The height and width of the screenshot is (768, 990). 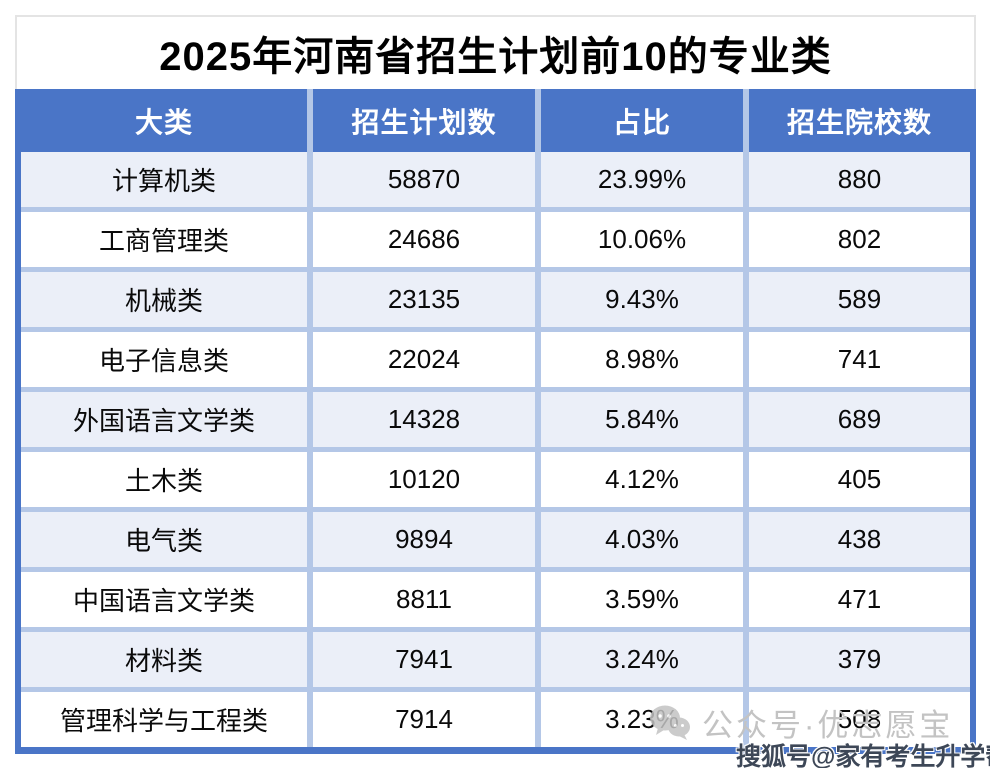 What do you see at coordinates (164, 239) in the screenshot?
I see `cell-category: 工商管理类` at bounding box center [164, 239].